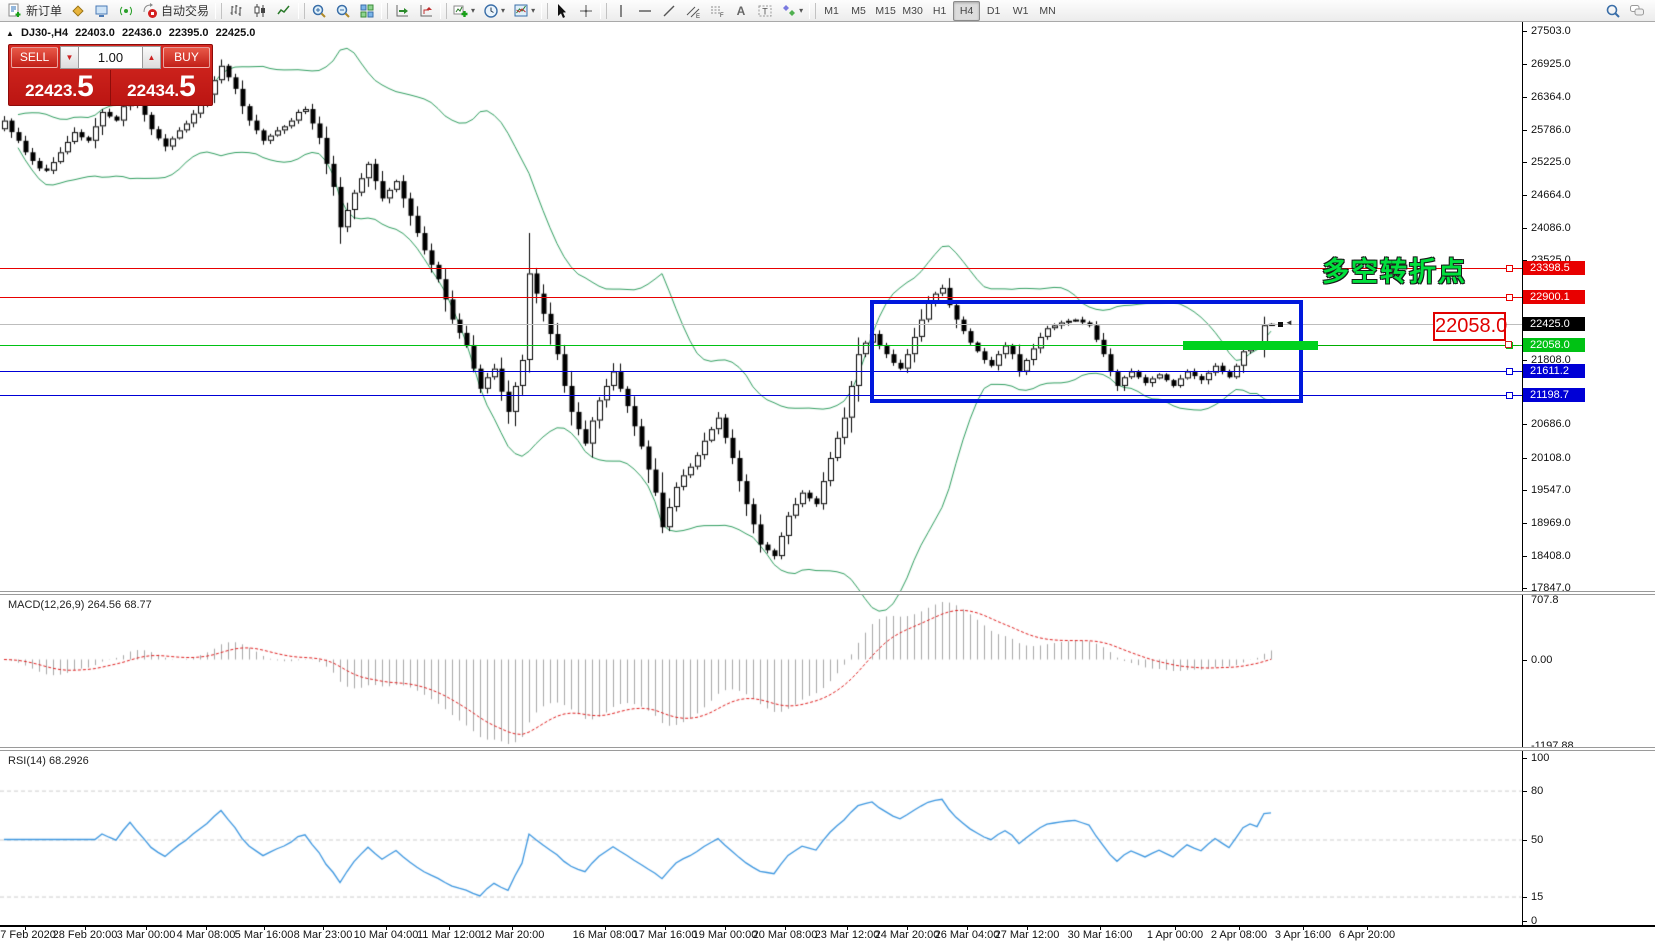 The width and height of the screenshot is (1655, 945). What do you see at coordinates (1542, 659) in the screenshot?
I see `macd-axis-zero: 0.00` at bounding box center [1542, 659].